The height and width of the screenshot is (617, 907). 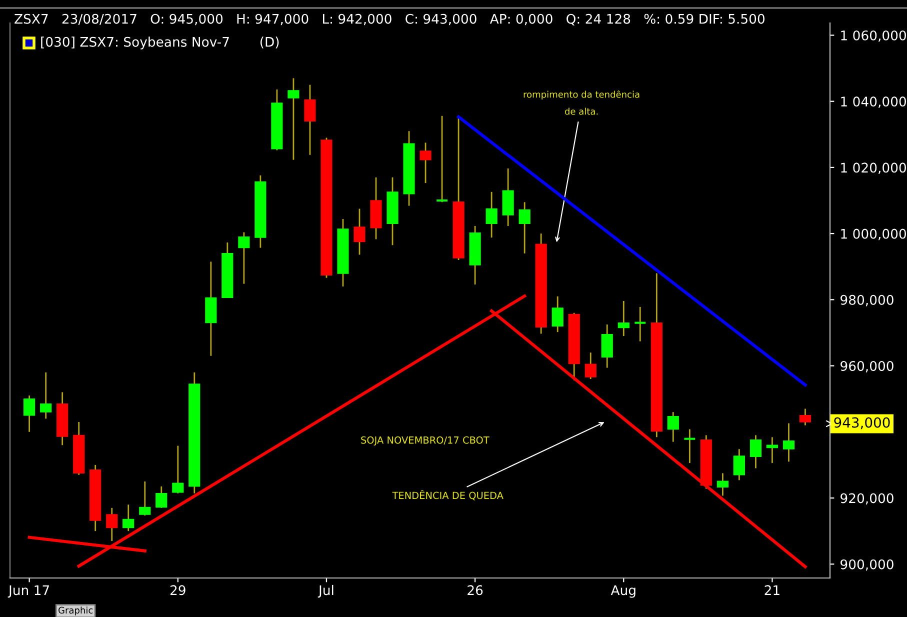 I want to click on y-tick-label: 1 060,000, so click(x=873, y=36).